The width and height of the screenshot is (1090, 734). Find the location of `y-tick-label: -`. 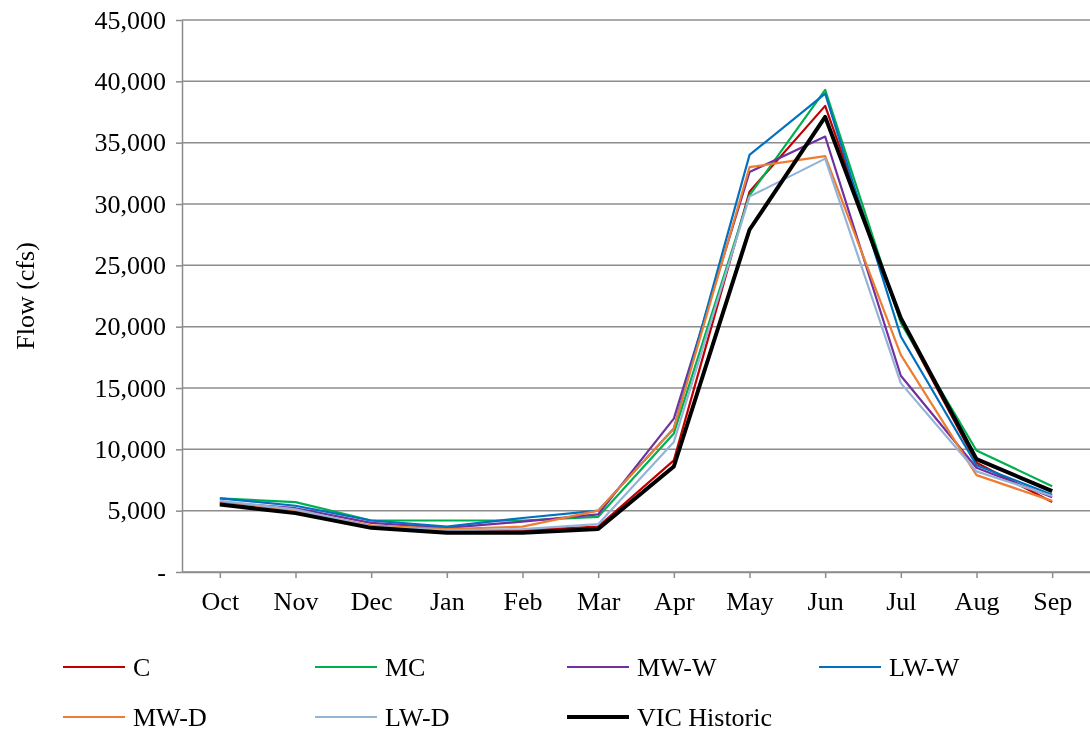

y-tick-label: - is located at coordinates (161, 572).